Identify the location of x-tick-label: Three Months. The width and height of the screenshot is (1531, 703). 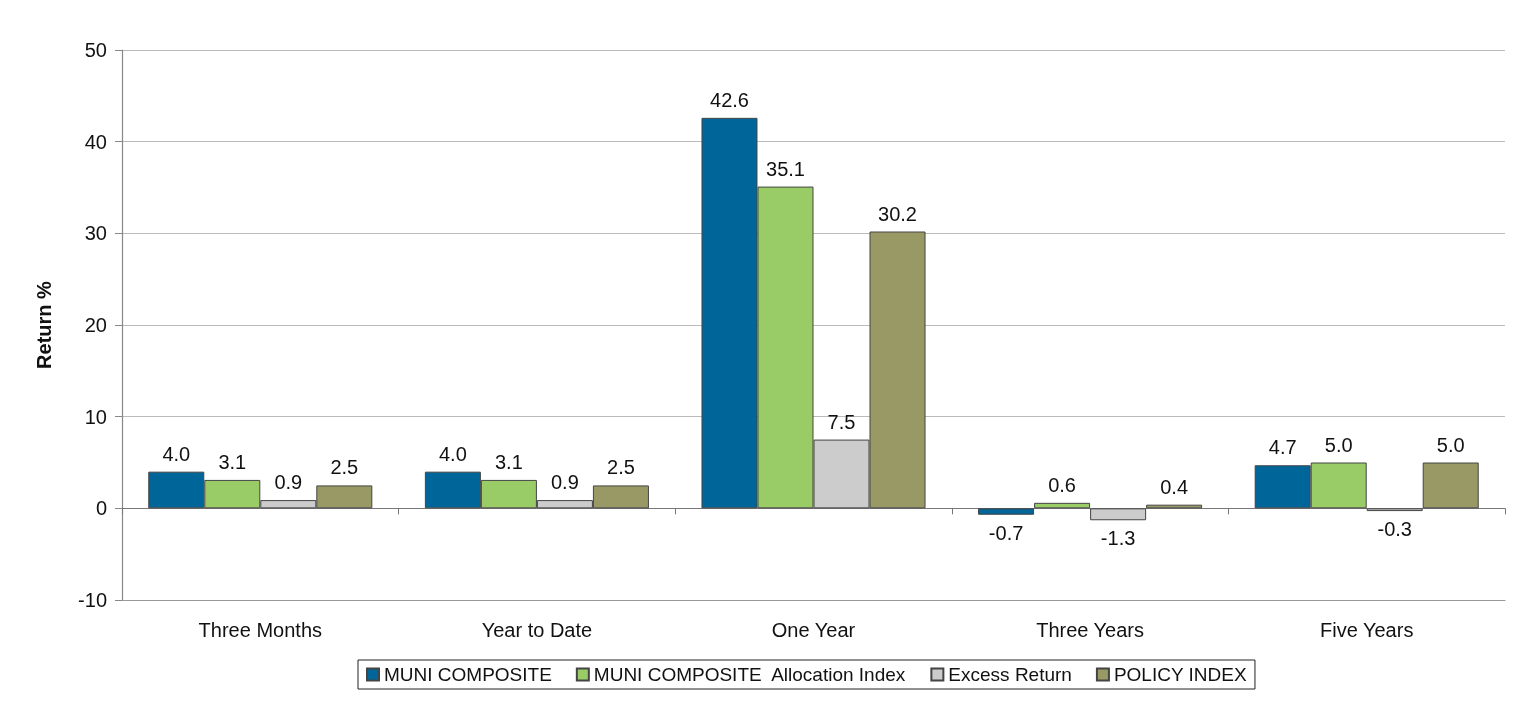
(260, 630).